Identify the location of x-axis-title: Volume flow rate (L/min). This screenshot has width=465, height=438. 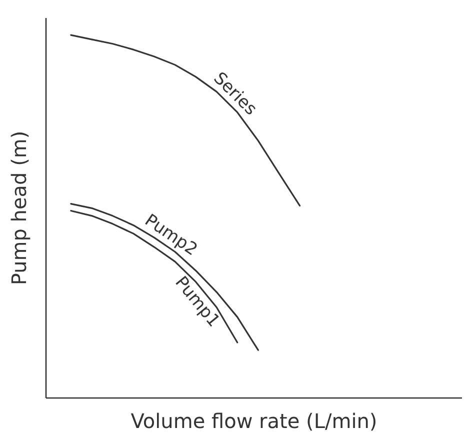
(254, 421).